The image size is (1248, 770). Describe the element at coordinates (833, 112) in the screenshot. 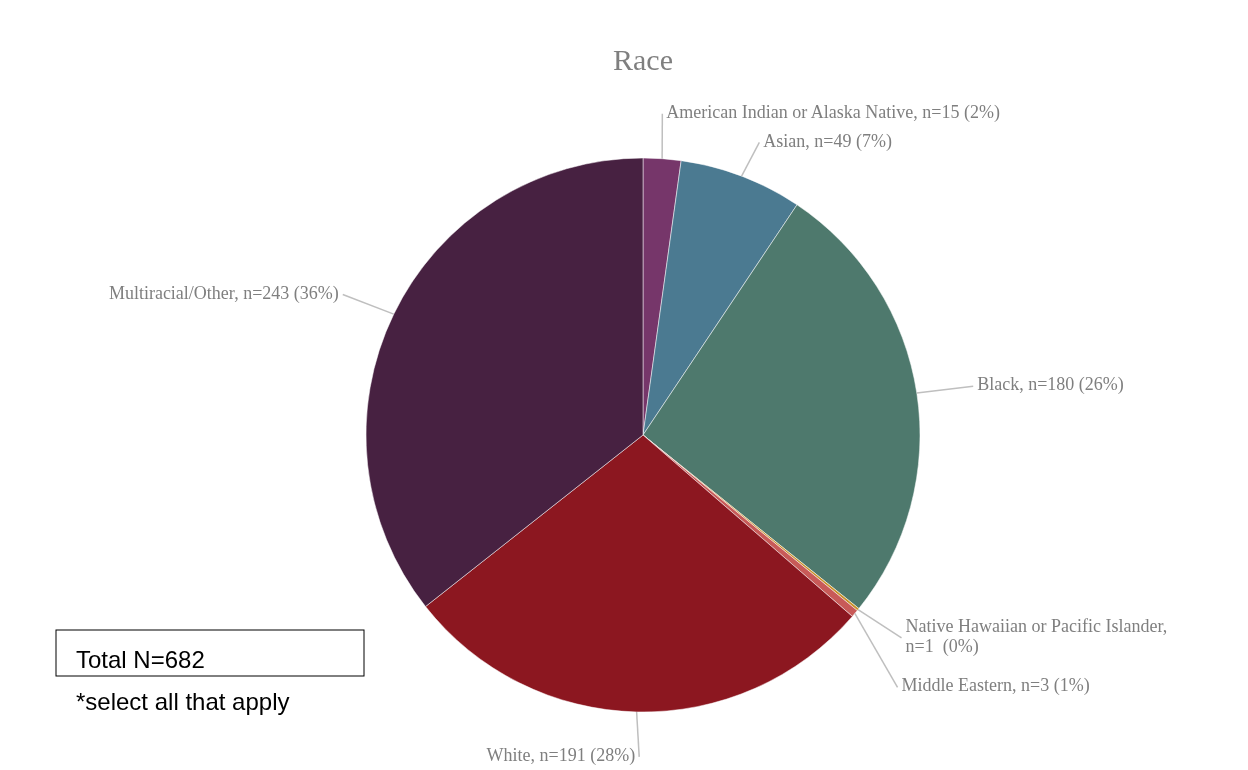

I see `slice-label: American Indian or Alaska Native, n=15 (2%)` at that location.